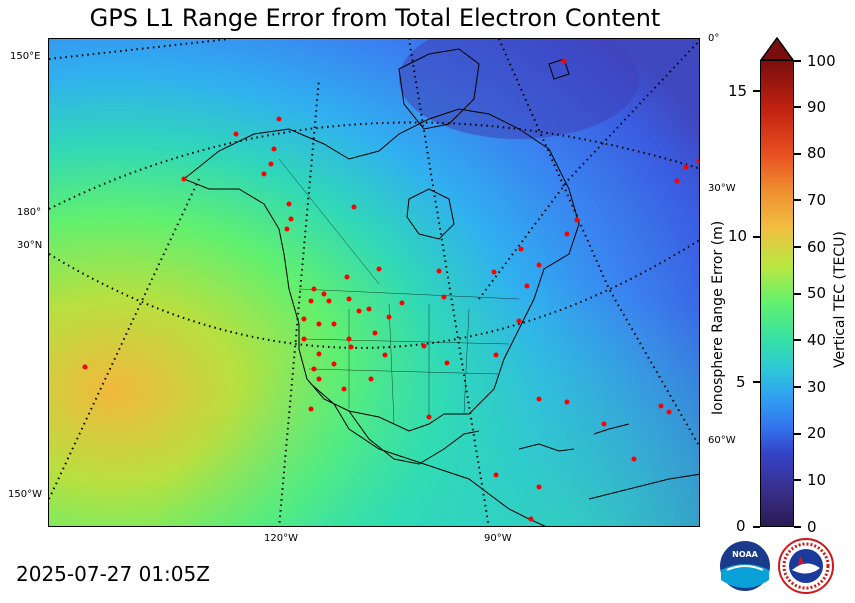 The height and width of the screenshot is (603, 855). I want to click on right-tick-label-100: 100, so click(821, 61).